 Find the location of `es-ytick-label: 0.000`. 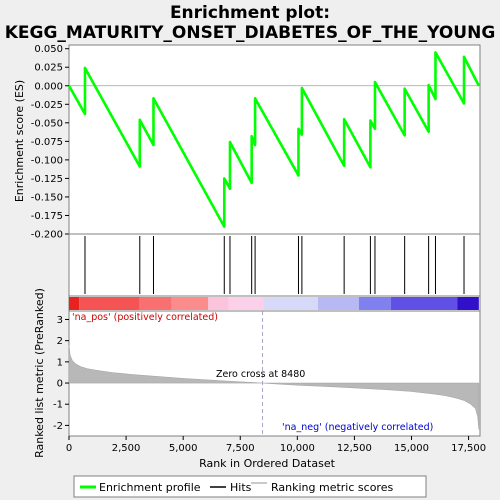

es-ytick-label: 0.000 is located at coordinates (48, 86).